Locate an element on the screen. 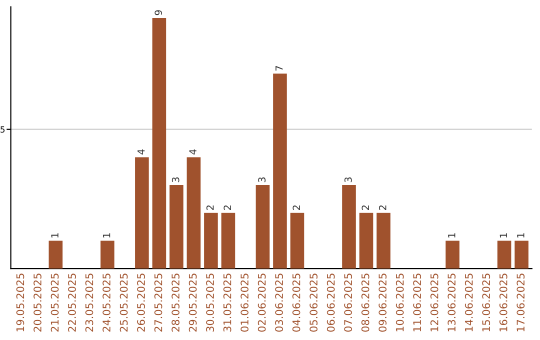  x-tick-label: 20.05.2025 is located at coordinates (38, 303).